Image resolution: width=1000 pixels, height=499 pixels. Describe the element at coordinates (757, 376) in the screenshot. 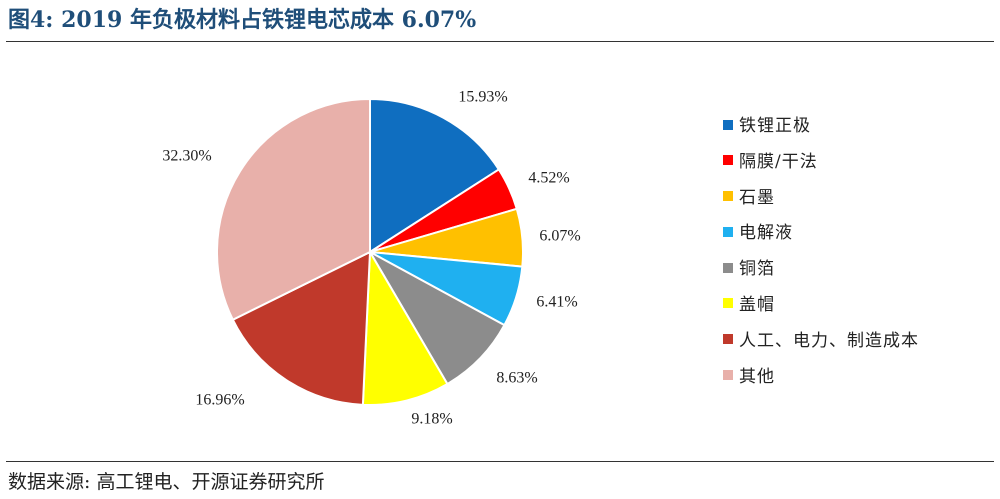

I see `legend-label: 其他` at that location.